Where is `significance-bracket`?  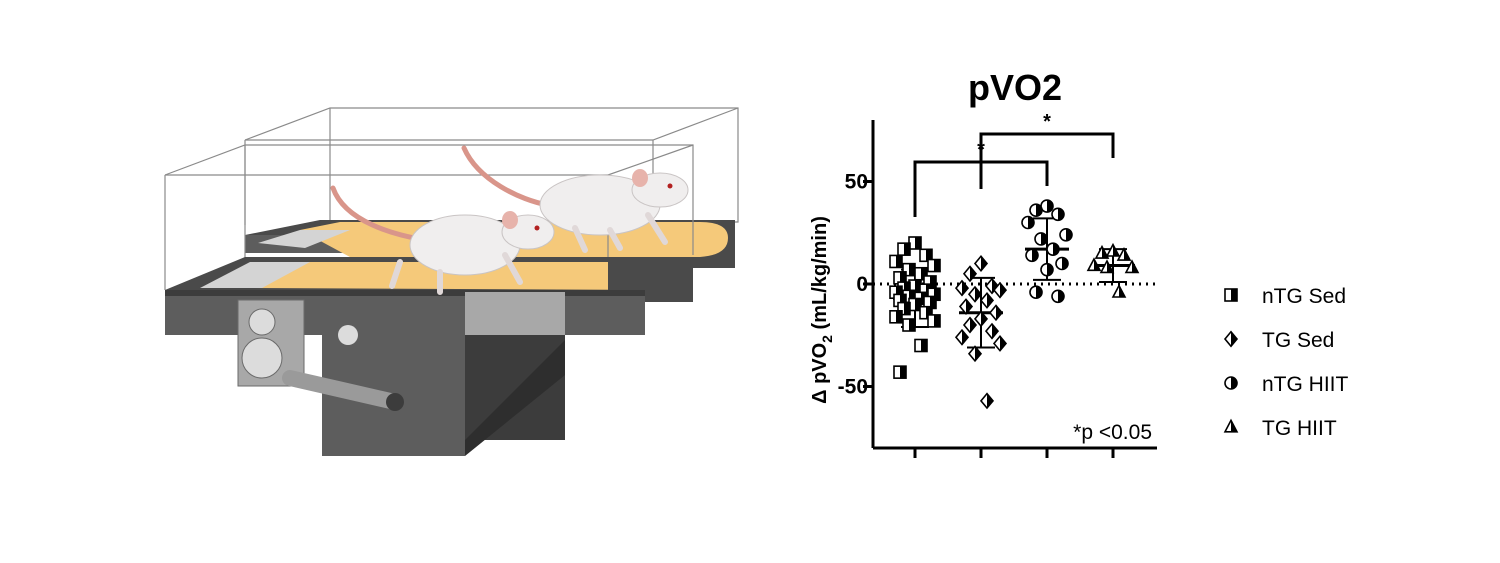 significance-bracket is located at coordinates (1047, 160).